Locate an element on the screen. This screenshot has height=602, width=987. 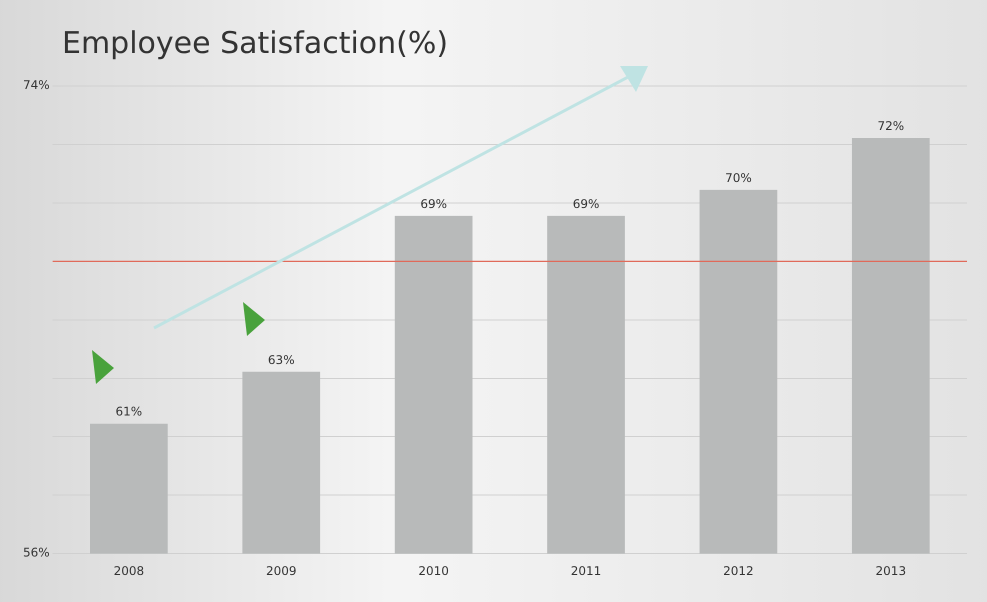
data-label: 70% is located at coordinates (738, 177).